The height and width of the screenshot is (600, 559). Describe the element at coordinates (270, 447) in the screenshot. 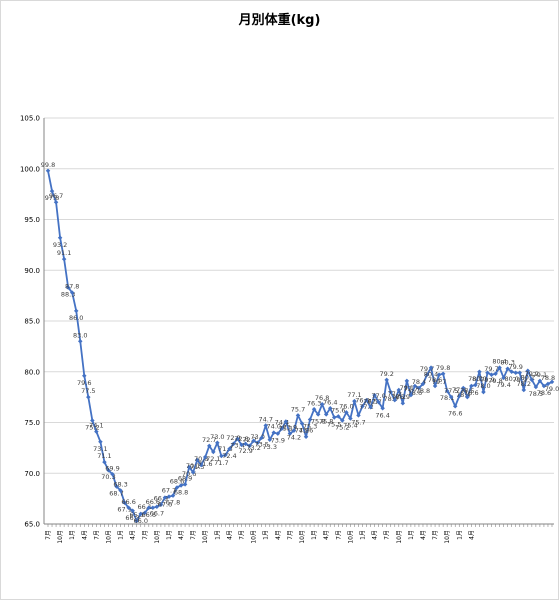

I see `data-label: 73.3` at that location.